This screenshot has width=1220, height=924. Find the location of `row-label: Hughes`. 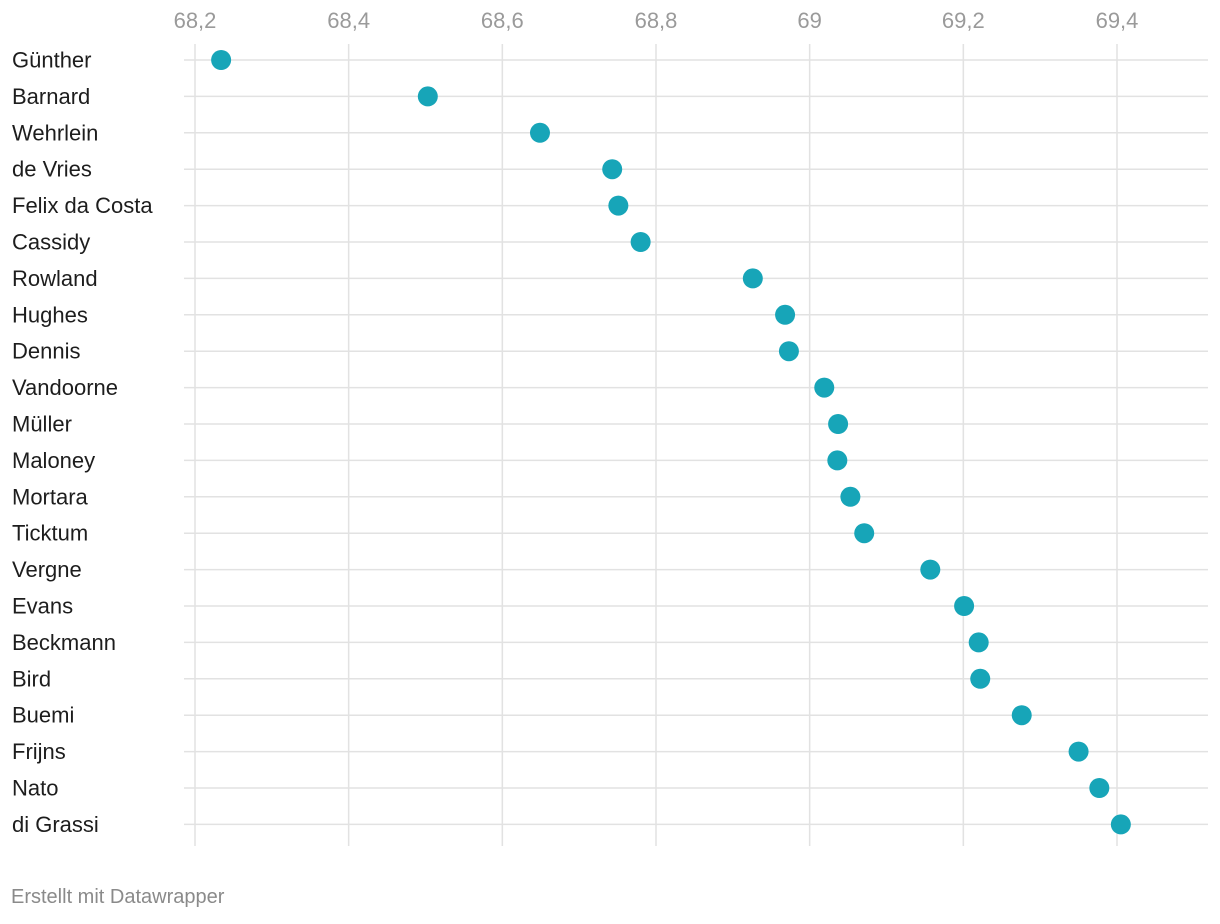

row-label: Hughes is located at coordinates (50, 314).